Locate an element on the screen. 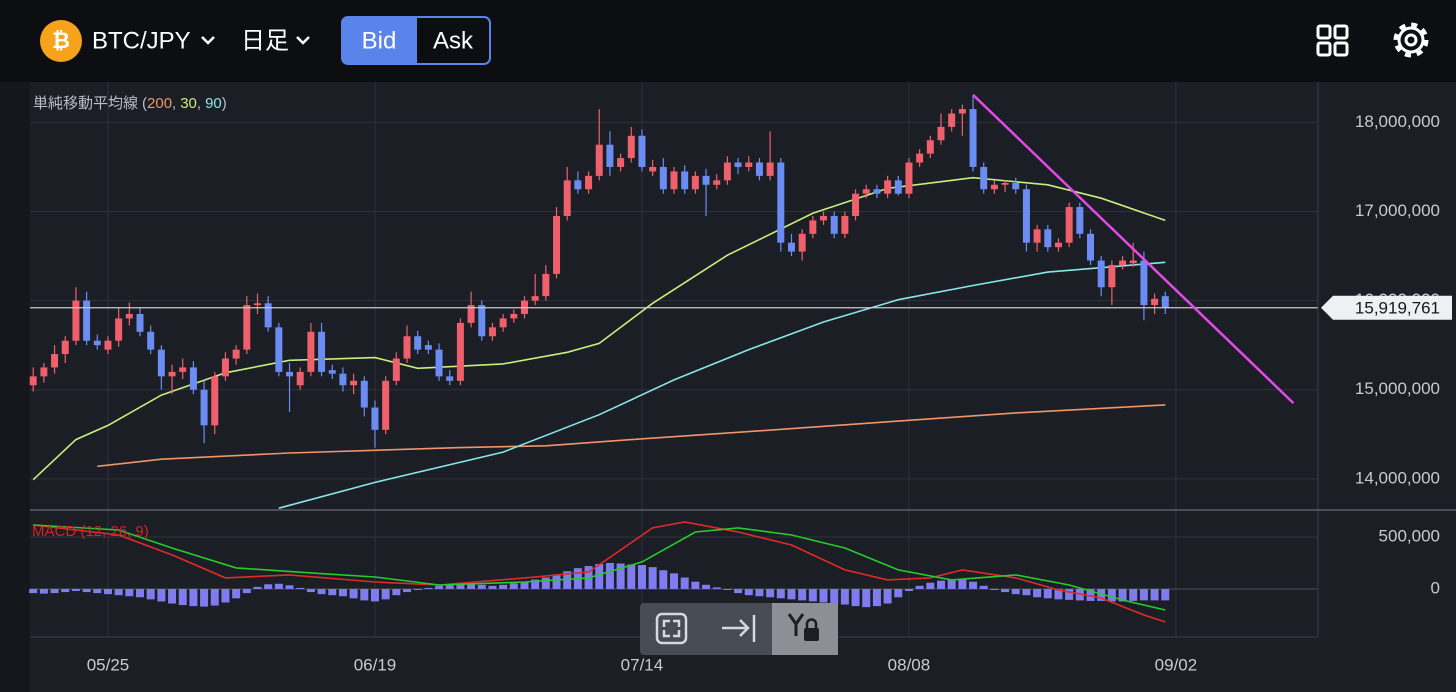 The image size is (1456, 692). fit-button is located at coordinates (671, 628).